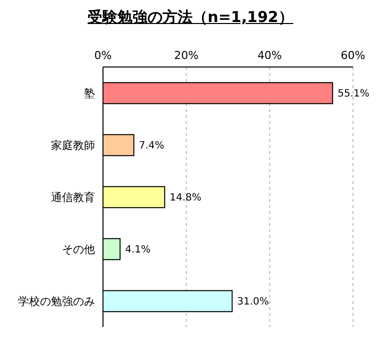 The height and width of the screenshot is (345, 381). What do you see at coordinates (186, 55) in the screenshot?
I see `x-tick-label: 20%` at bounding box center [186, 55].